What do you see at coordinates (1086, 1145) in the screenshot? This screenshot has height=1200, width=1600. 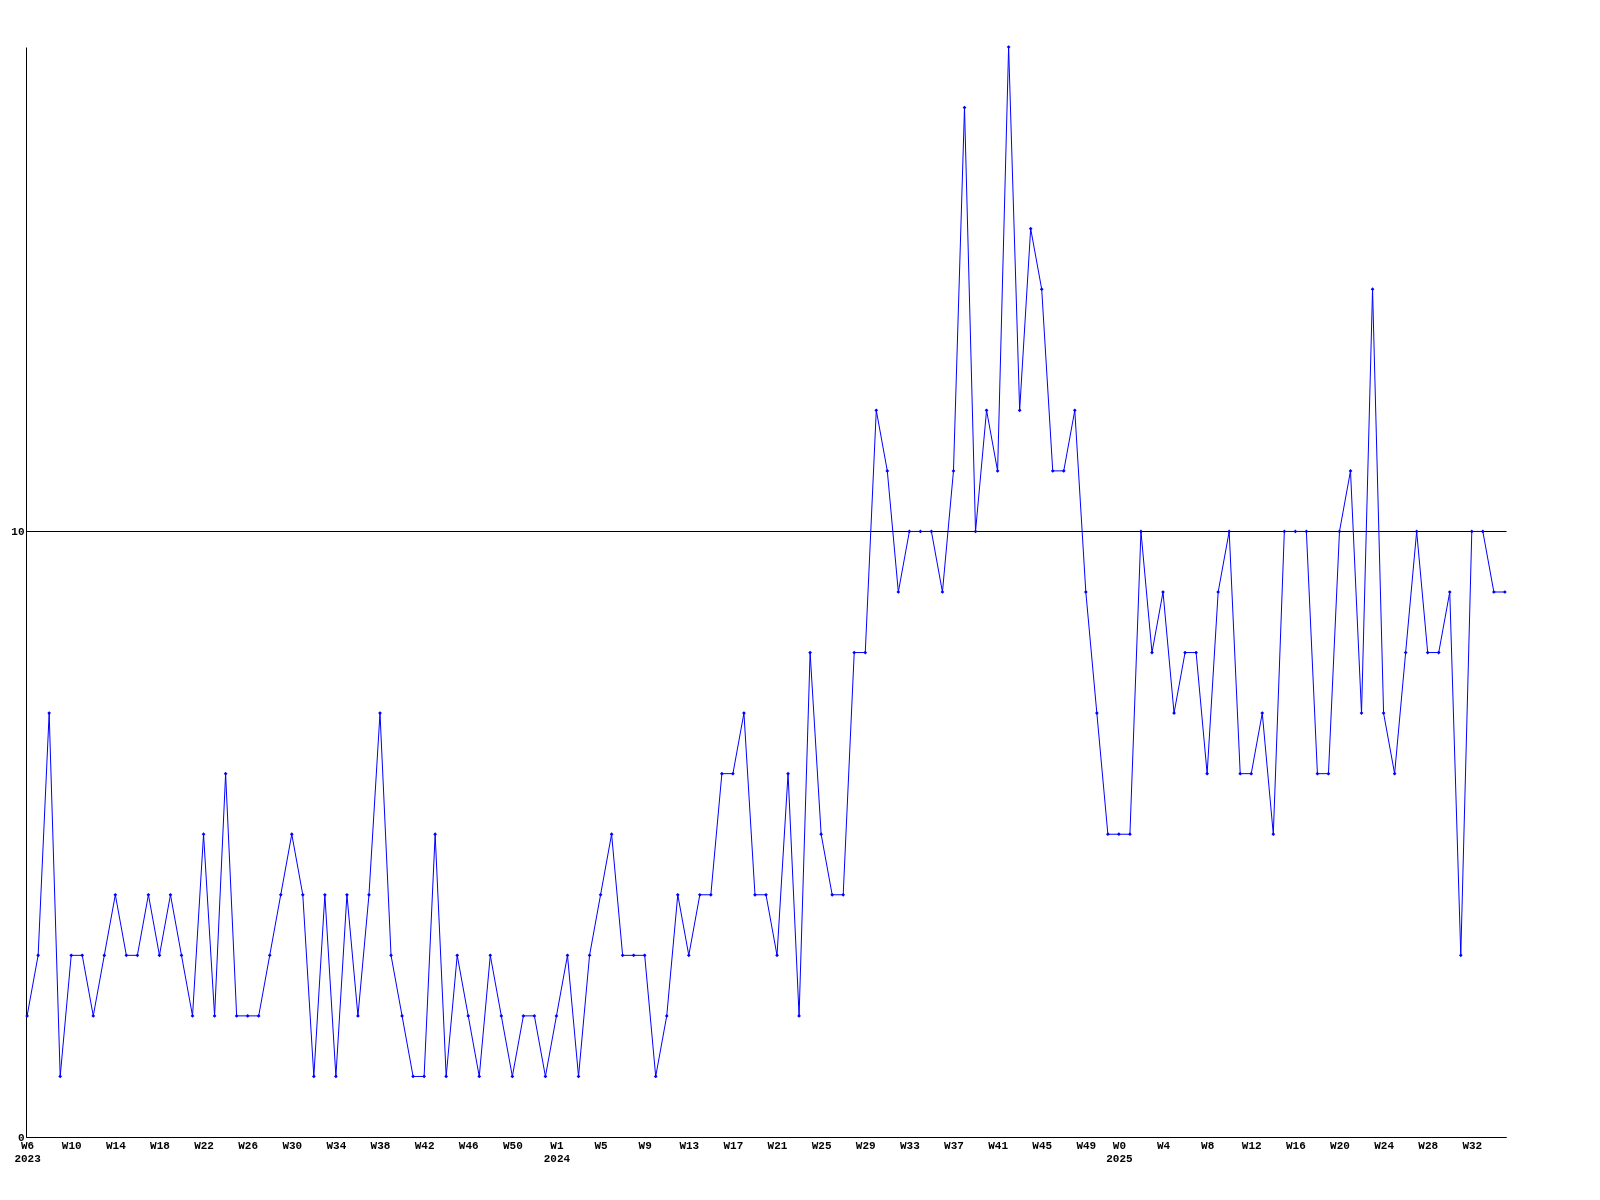 I see `x-tick-label: W49` at bounding box center [1086, 1145].